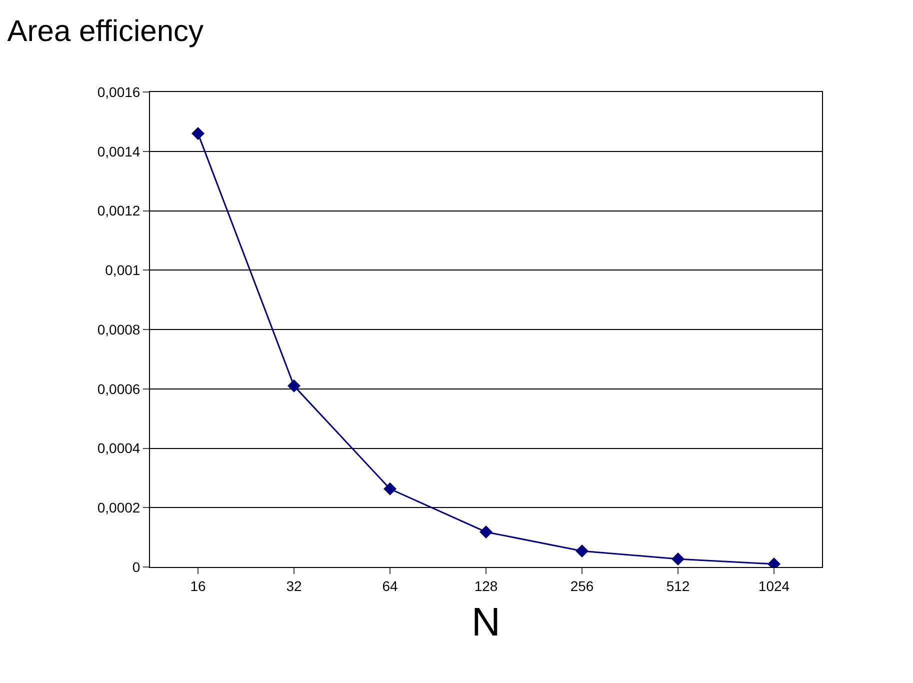 Image resolution: width=913 pixels, height=683 pixels. What do you see at coordinates (105, 31) in the screenshot?
I see `chart-title: Area efficiency` at bounding box center [105, 31].